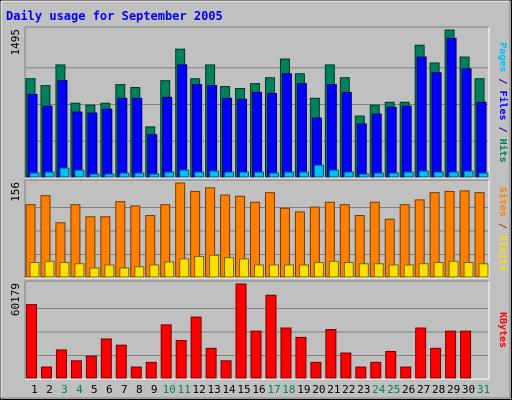  What do you see at coordinates (154, 389) in the screenshot?
I see `x-label-day-9: 9` at bounding box center [154, 389].